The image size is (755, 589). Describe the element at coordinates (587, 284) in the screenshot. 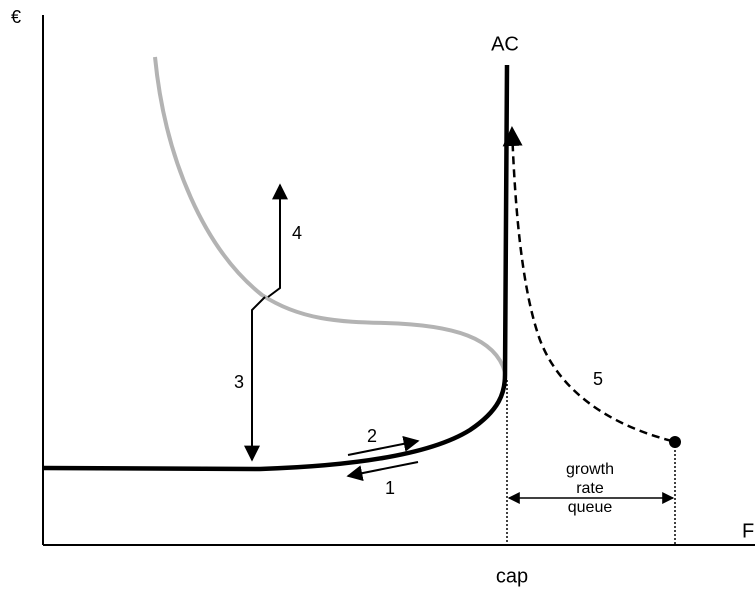

I see `dashed-curve` at that location.